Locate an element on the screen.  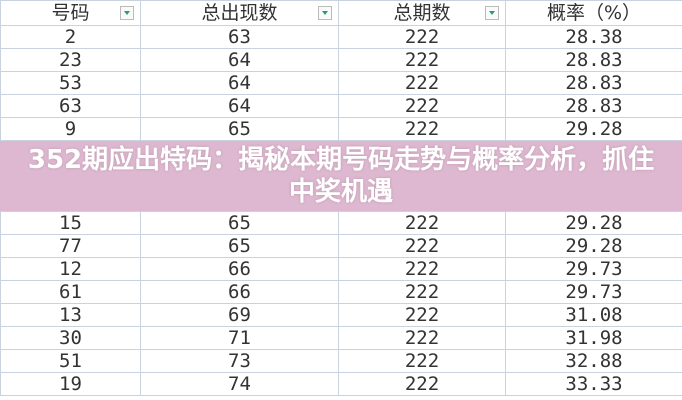
column-header-label: 总出现数 is located at coordinates (239, 13).